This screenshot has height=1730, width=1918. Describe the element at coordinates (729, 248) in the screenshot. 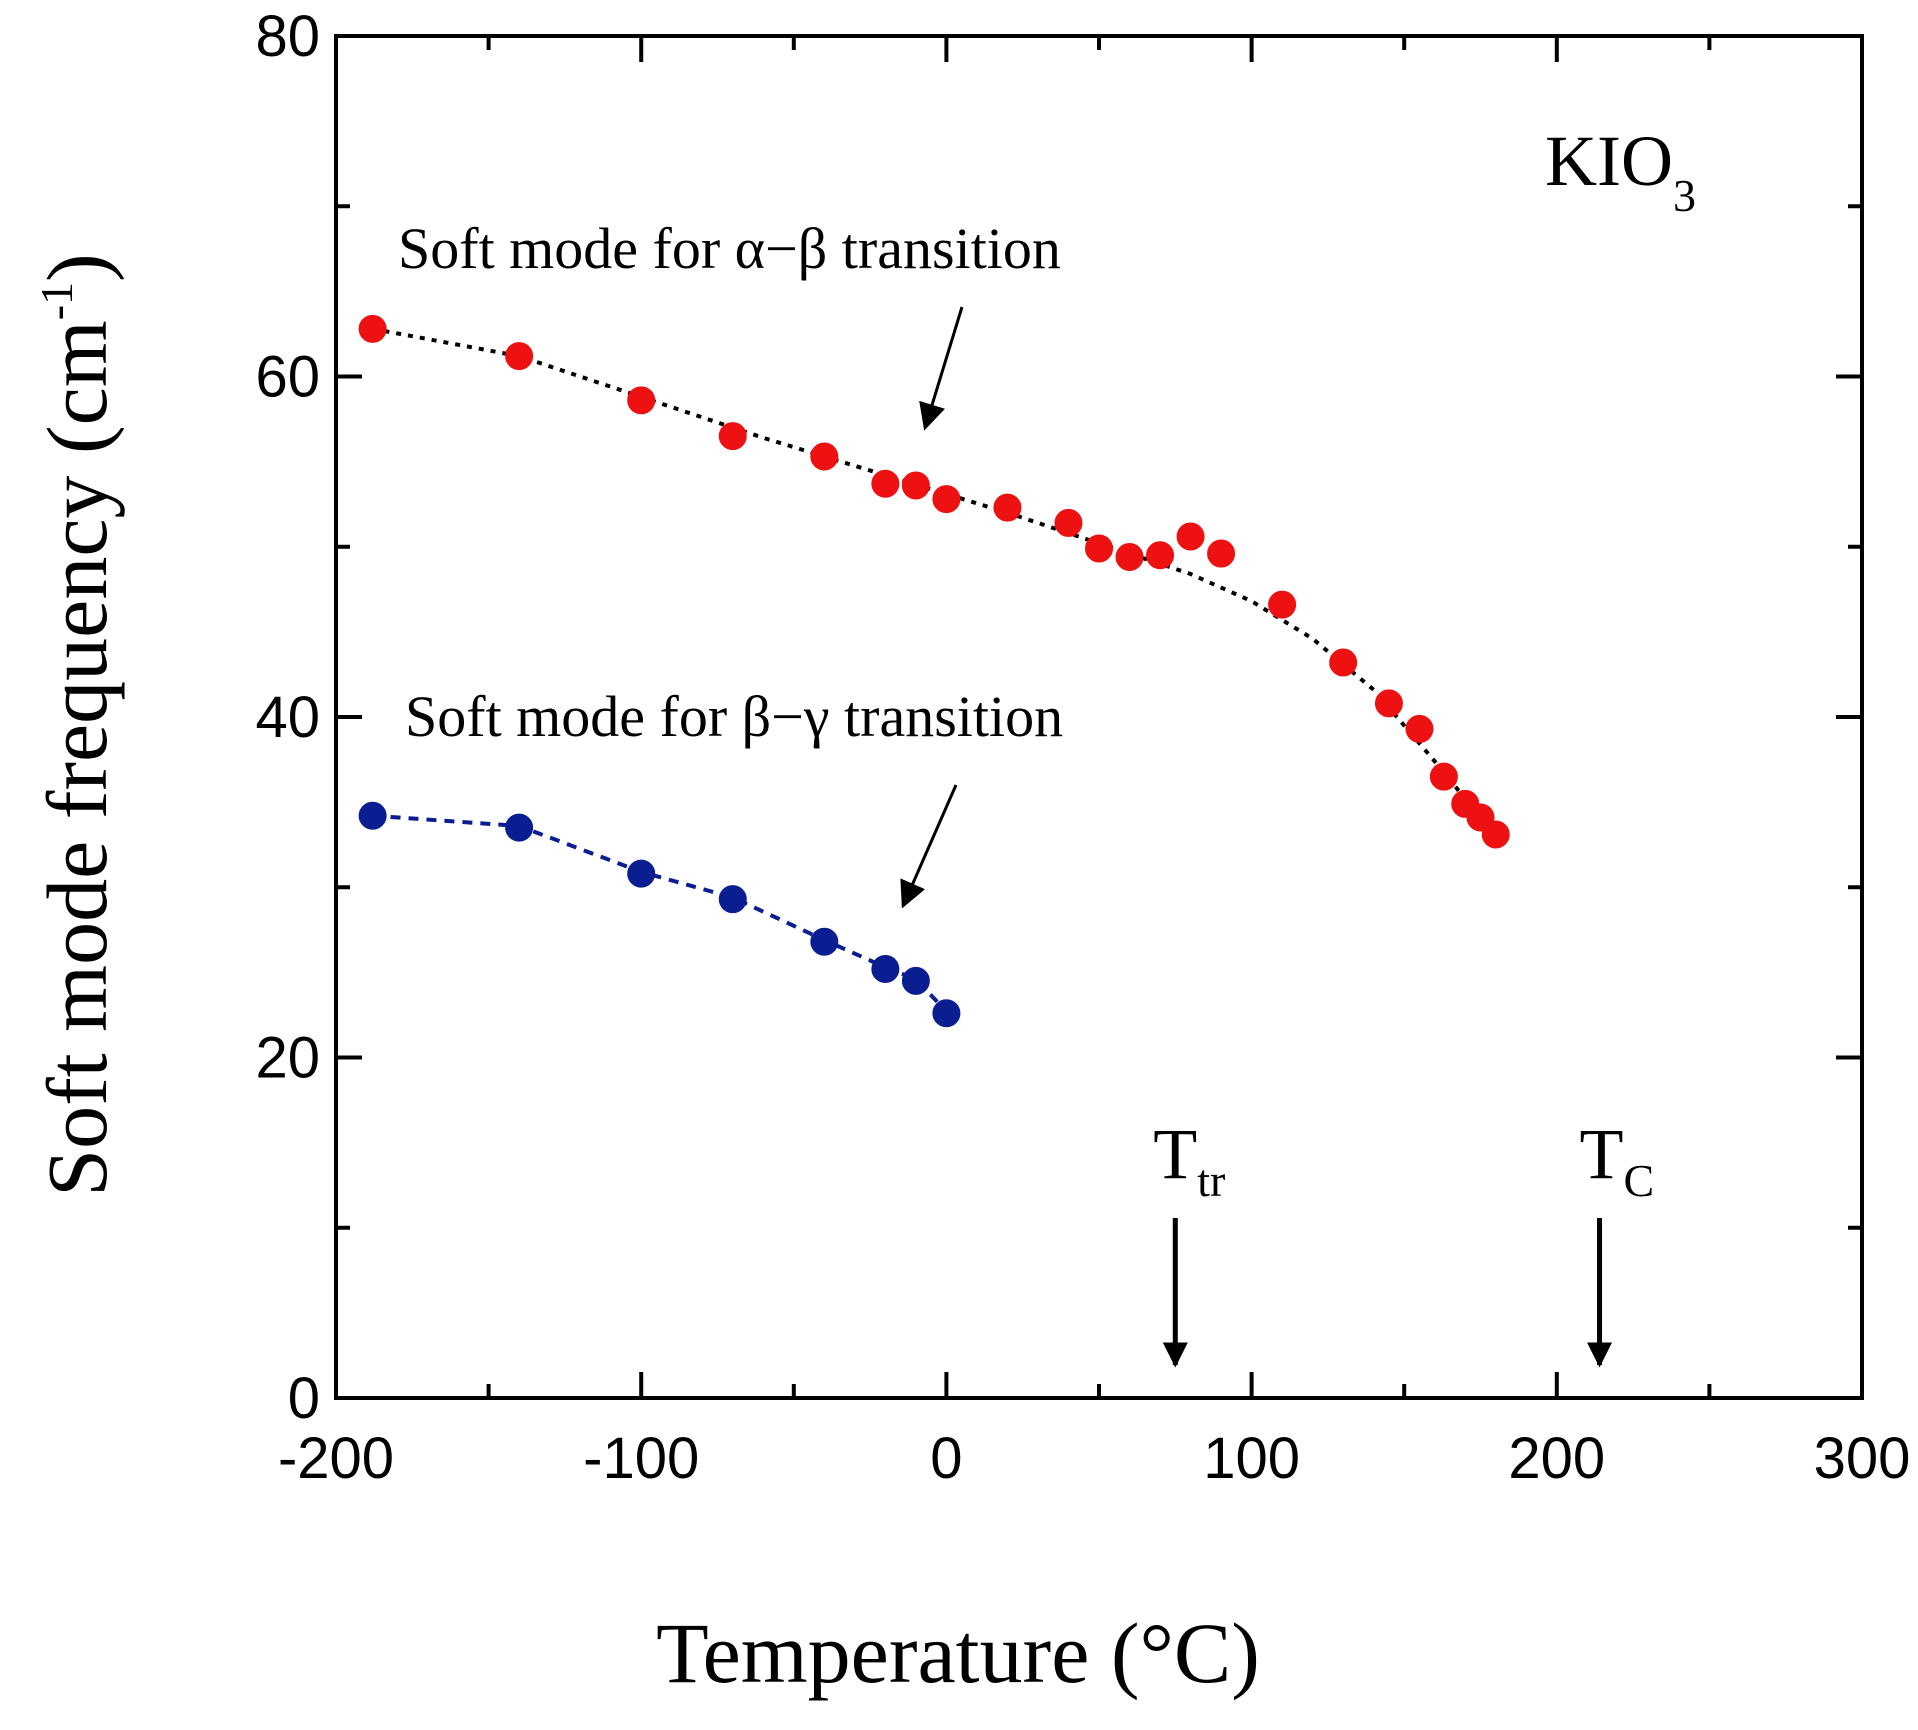

I see `alpha-beta-label: Soft mode for α−β transition` at that location.